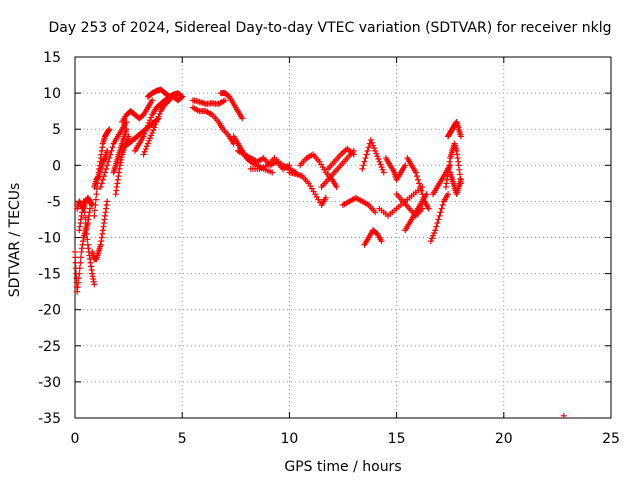 Image resolution: width=640 pixels, height=480 pixels. I want to click on y-tick-label: -5, so click(54, 202).